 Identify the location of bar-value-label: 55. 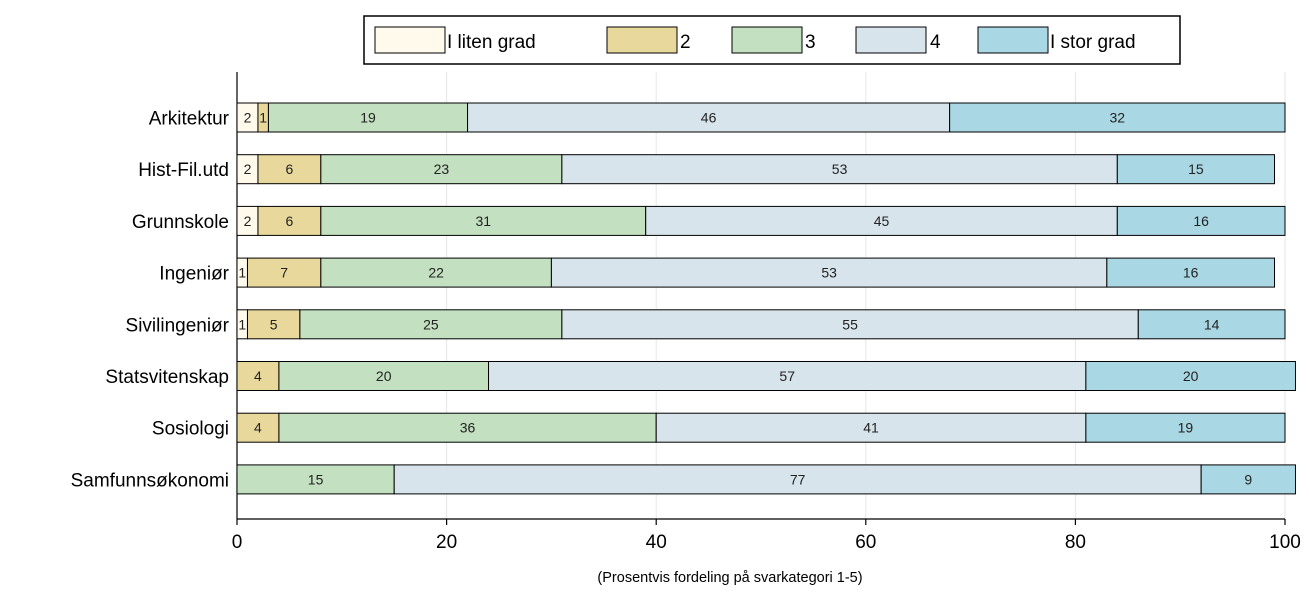
(850, 324).